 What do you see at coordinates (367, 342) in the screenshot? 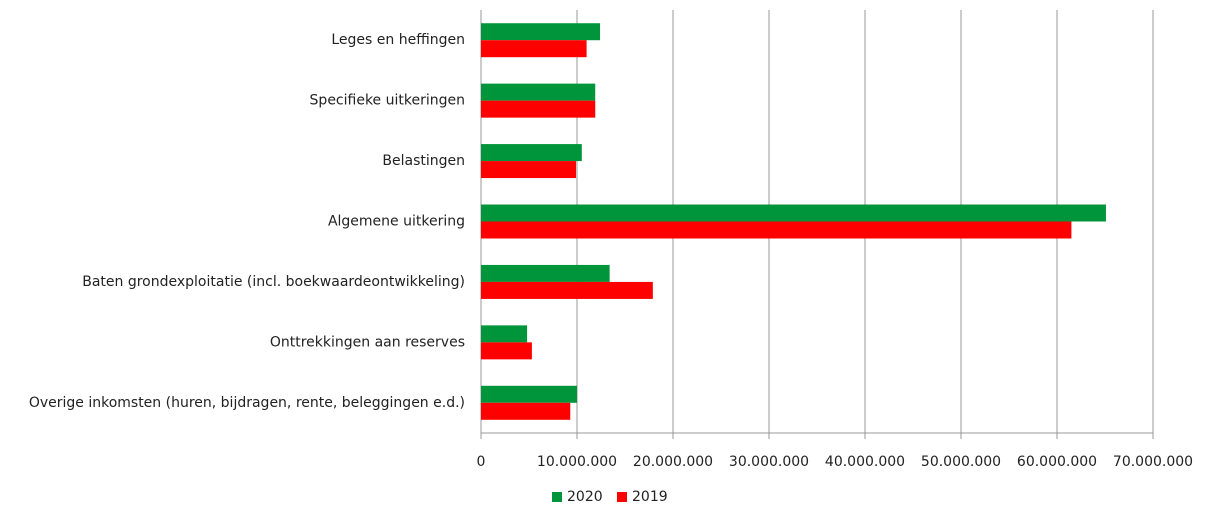
I see `category-label: Onttrekkingen aan reserves` at bounding box center [367, 342].